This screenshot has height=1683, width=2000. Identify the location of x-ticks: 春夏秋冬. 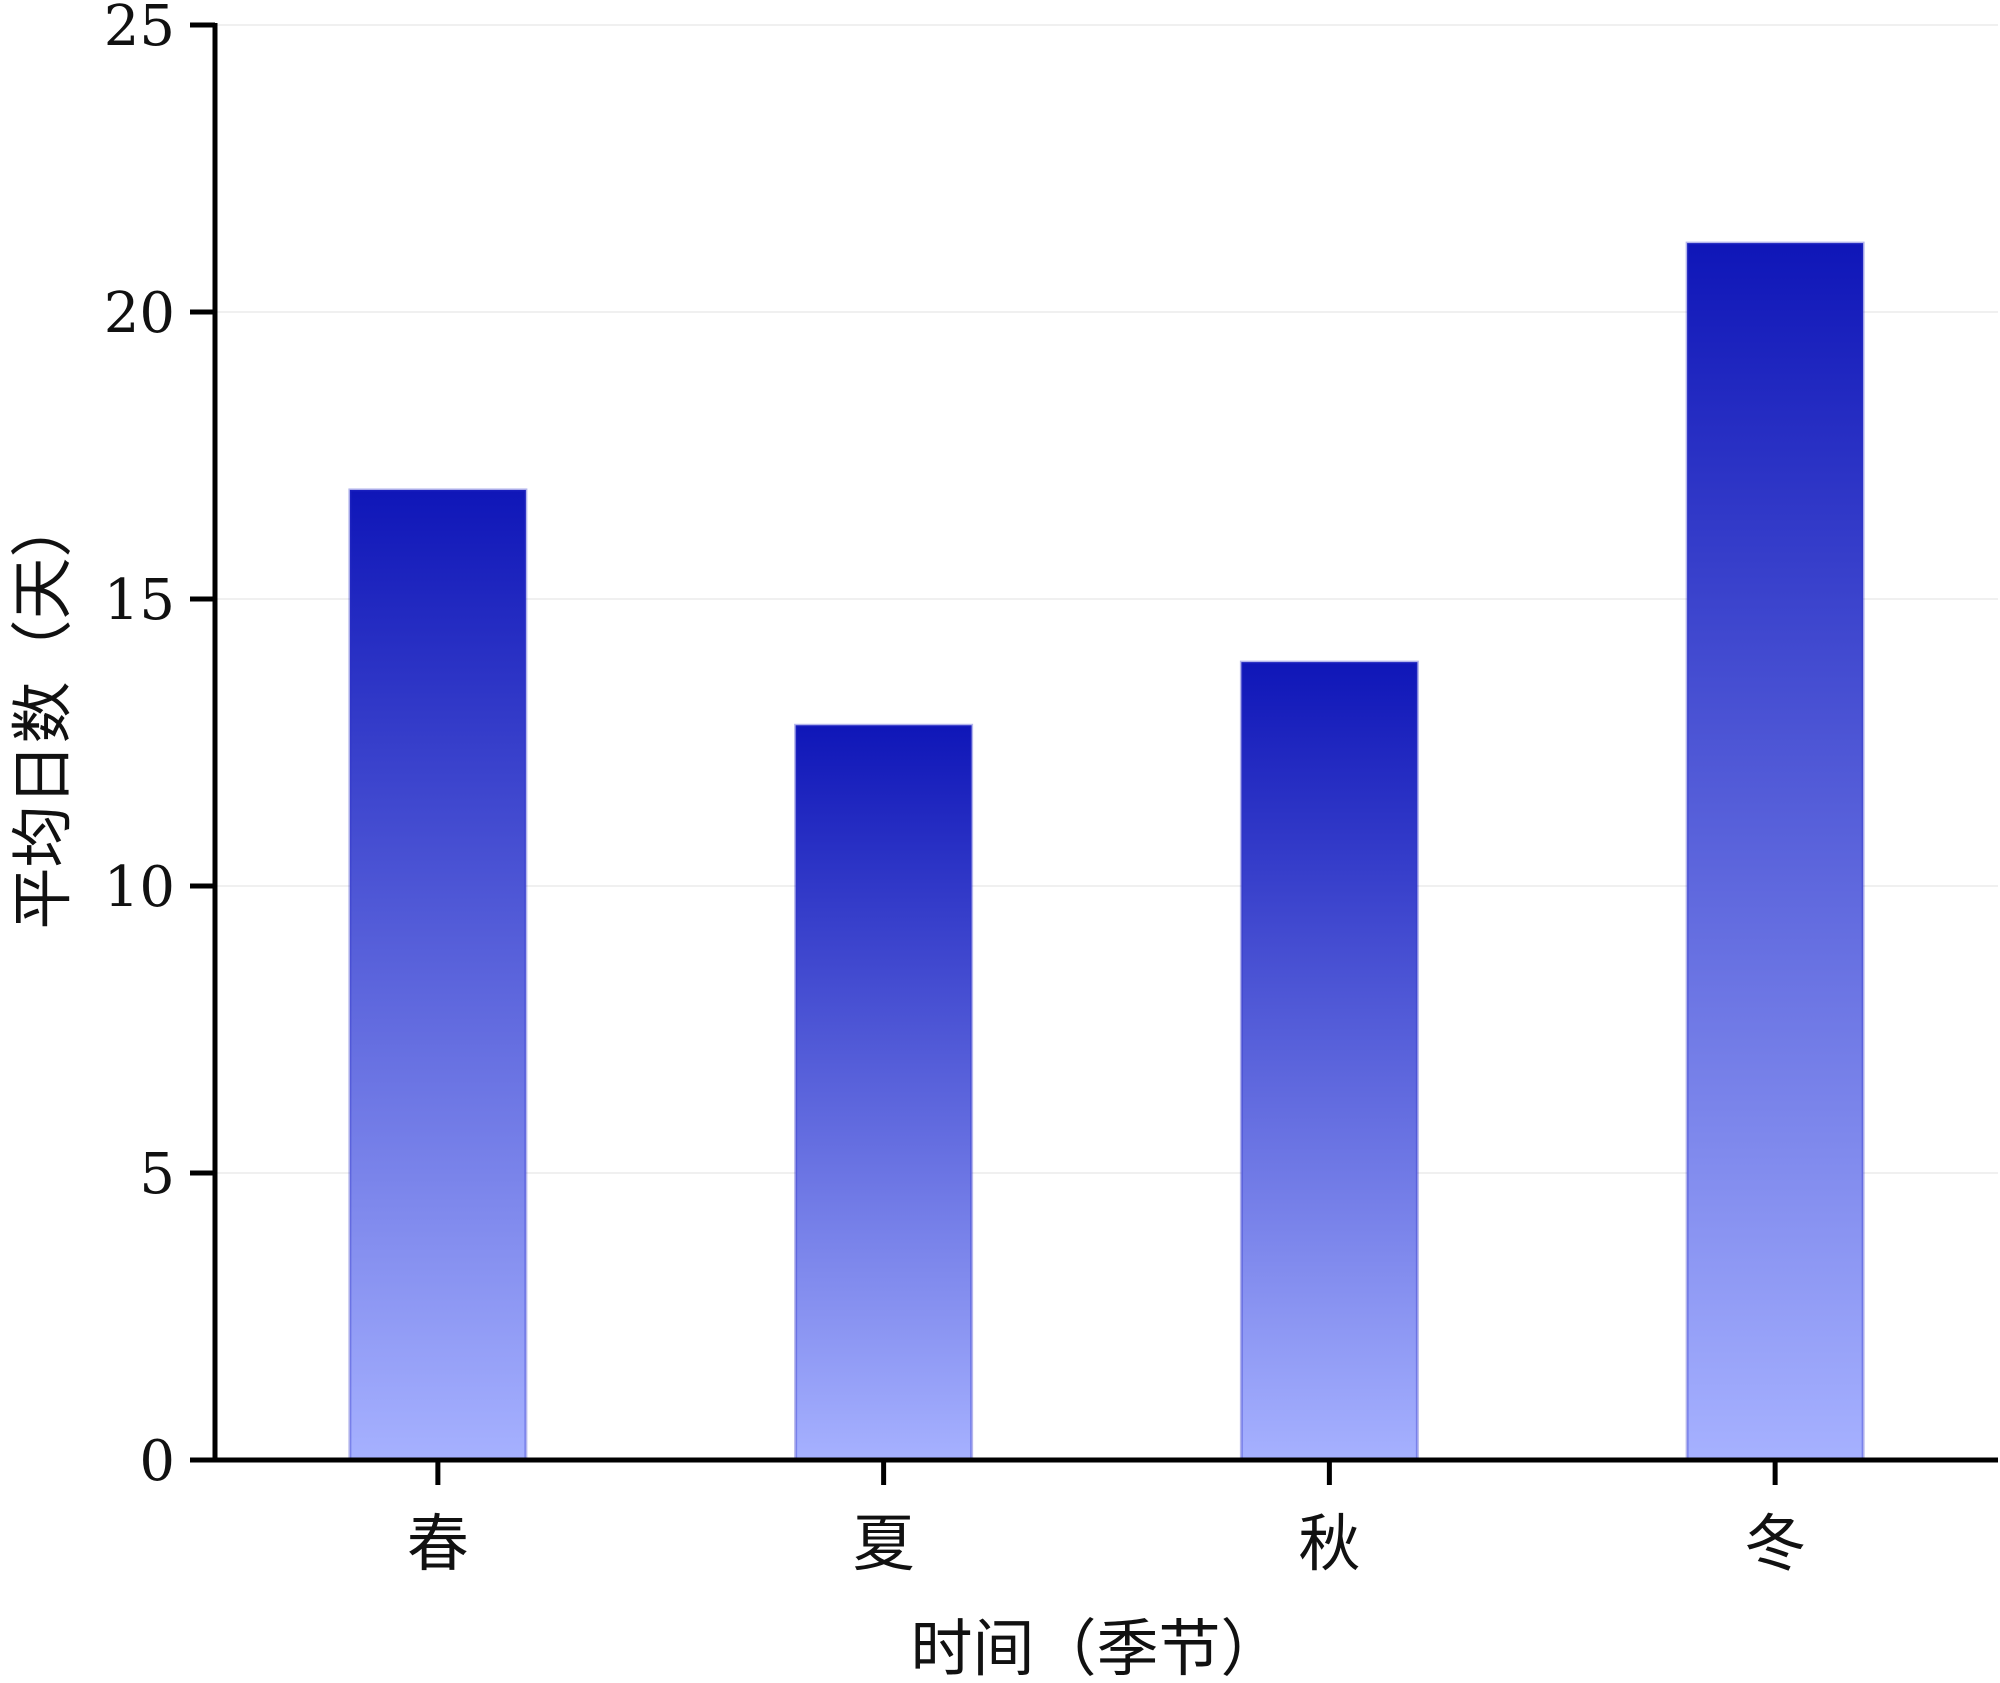
(1106, 1520).